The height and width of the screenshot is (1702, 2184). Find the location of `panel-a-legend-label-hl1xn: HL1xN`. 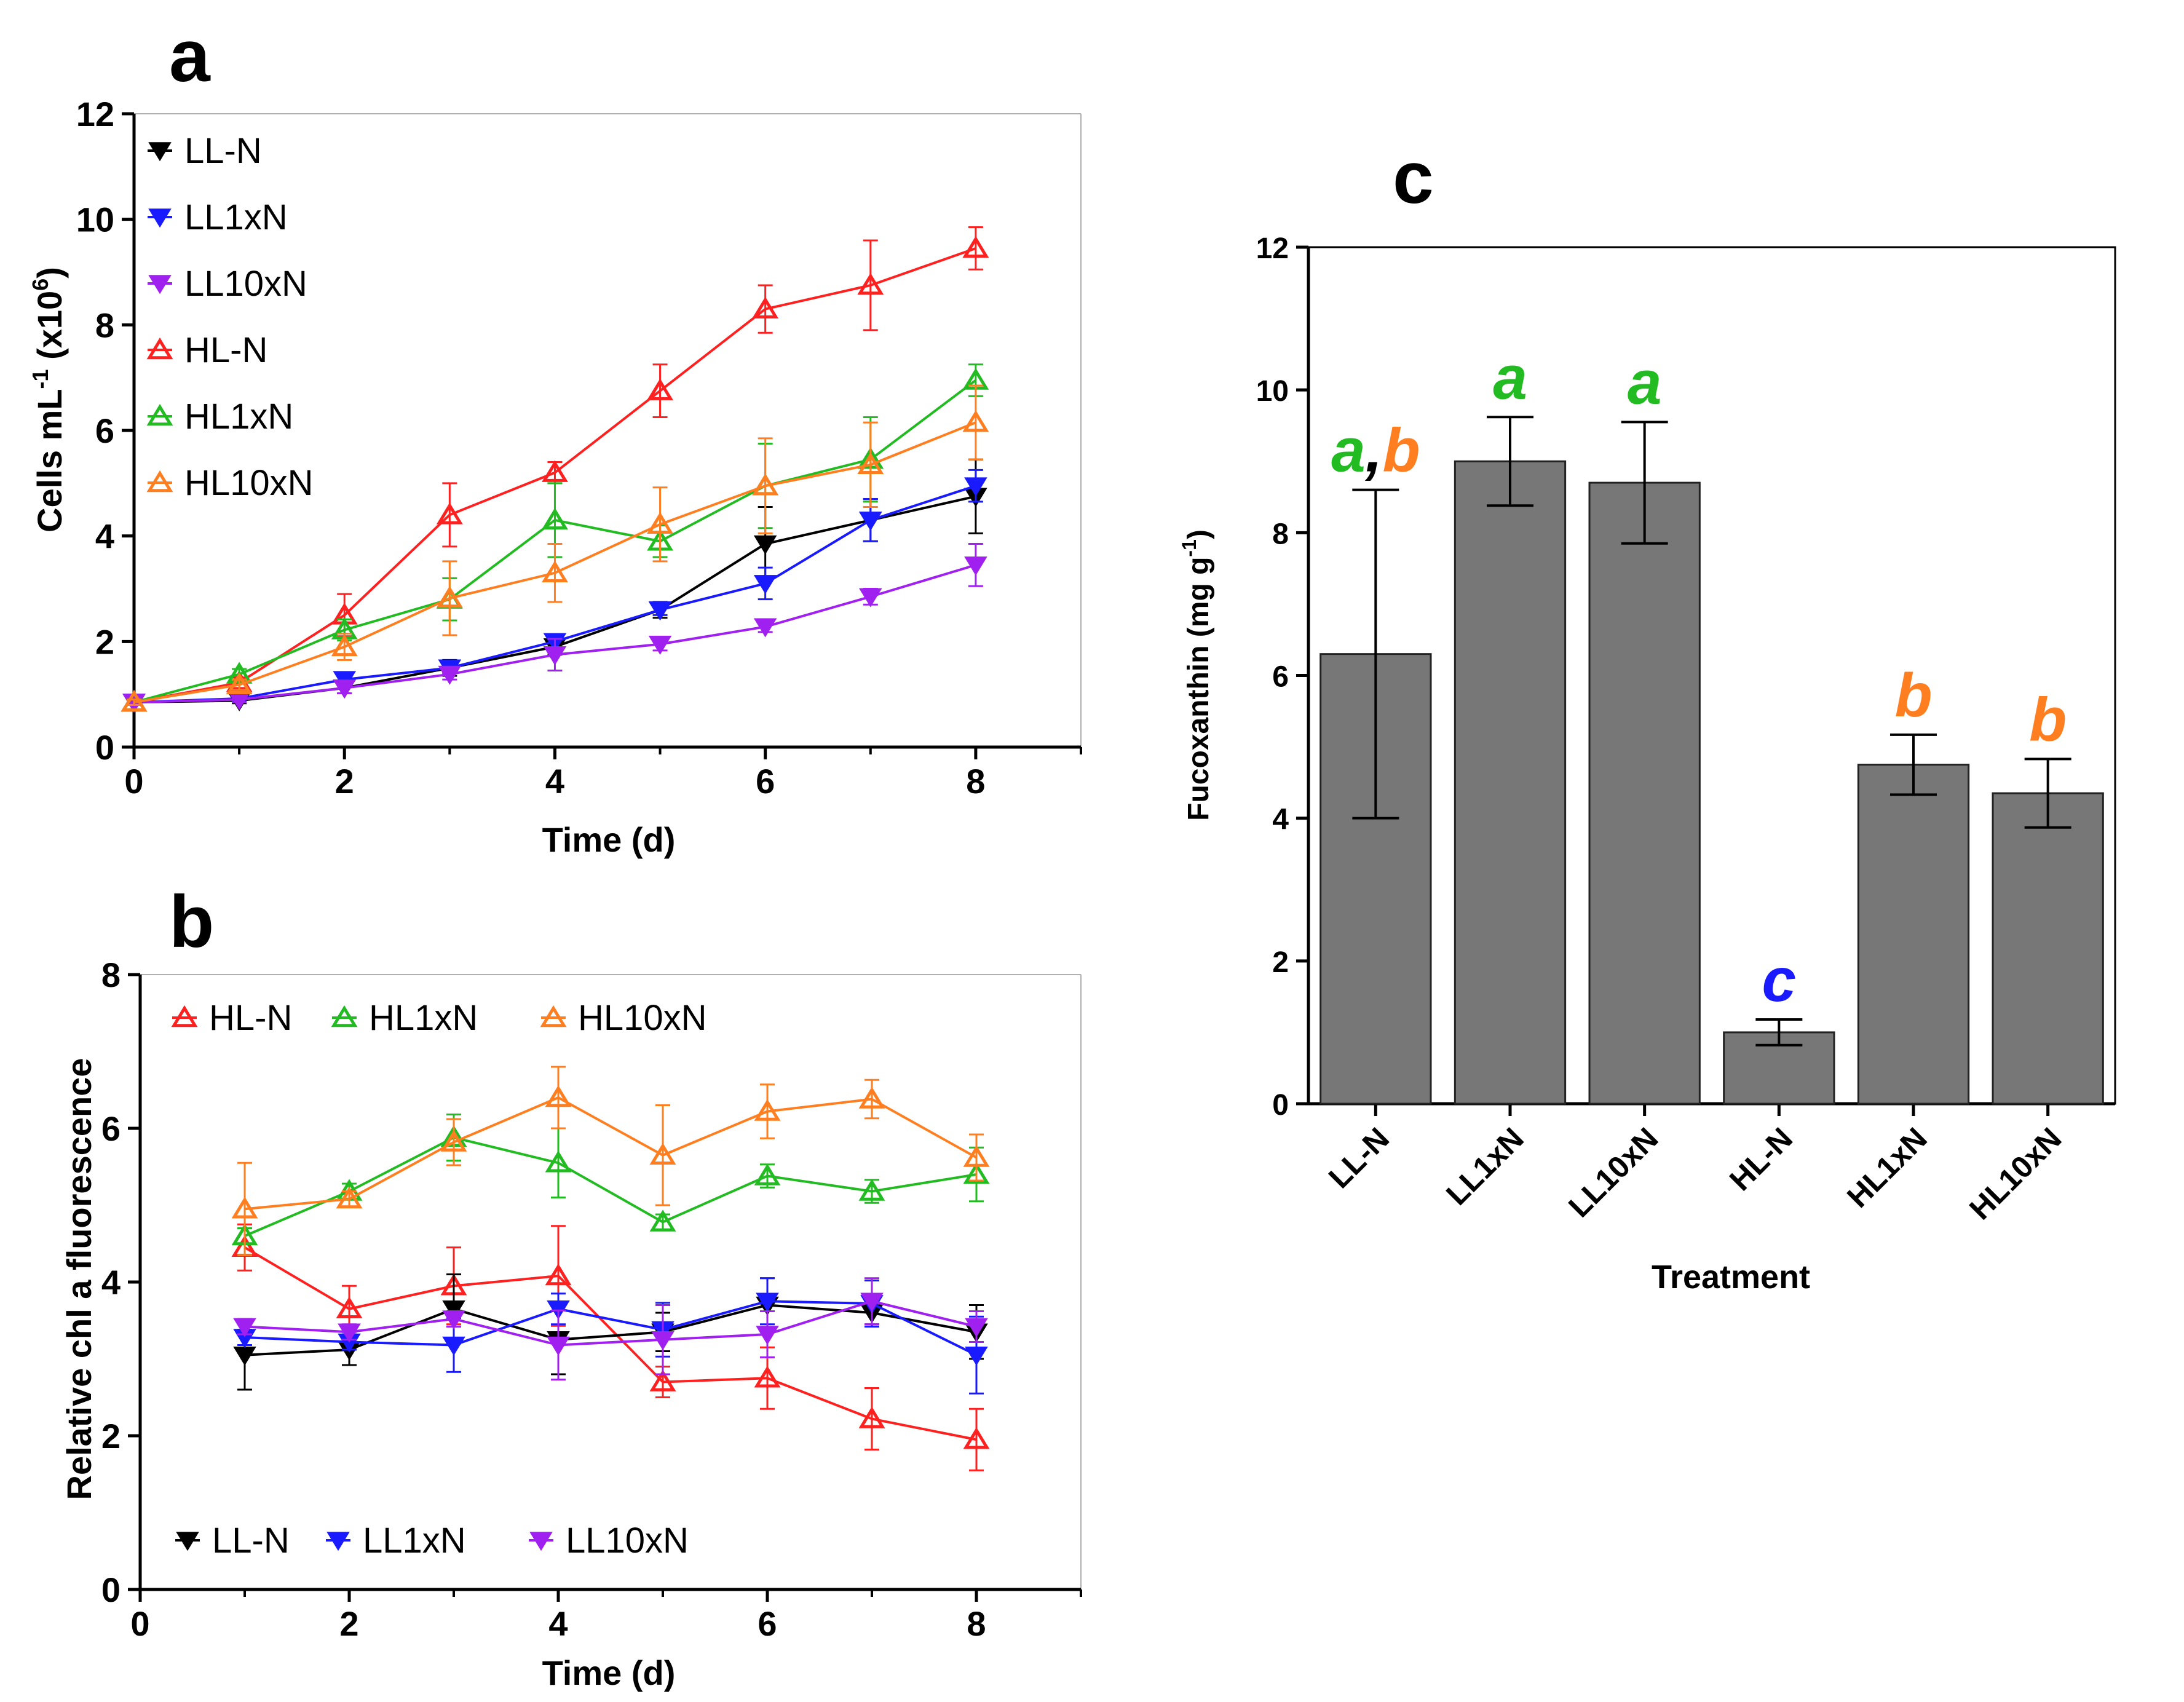

panel-a-legend-label-hl1xn: HL1xN is located at coordinates (239, 417).